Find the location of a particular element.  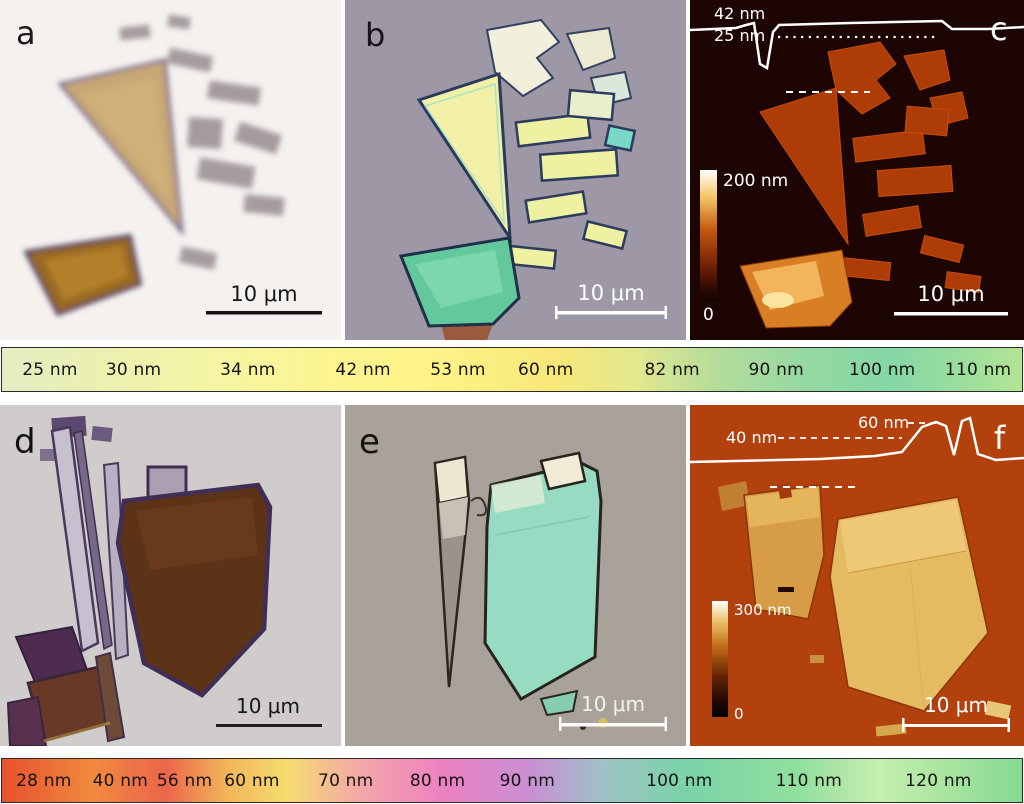

panel-a: 10 μm a is located at coordinates (170, 170).